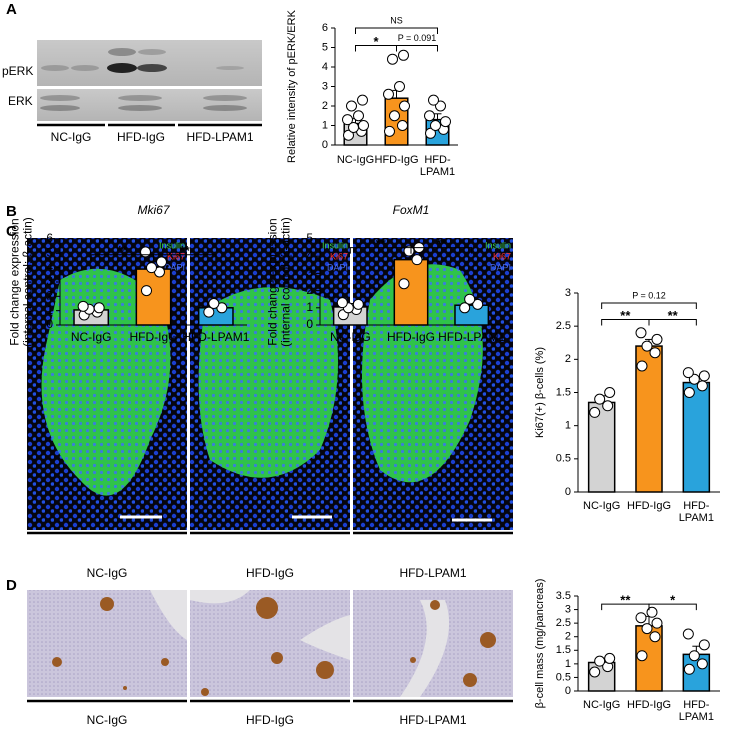 Image resolution: width=729 pixels, height=736 pixels. I want to click on panel-label: A, so click(11, 9).